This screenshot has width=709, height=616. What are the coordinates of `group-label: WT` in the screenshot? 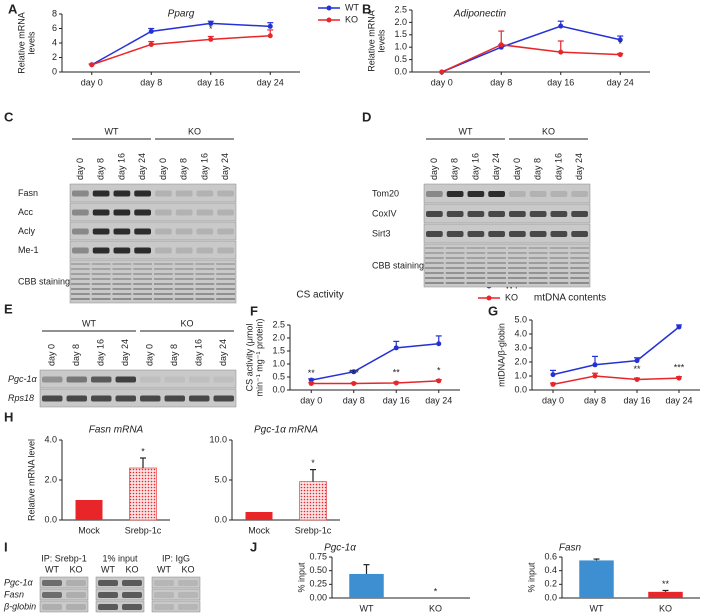 It's located at (112, 131).